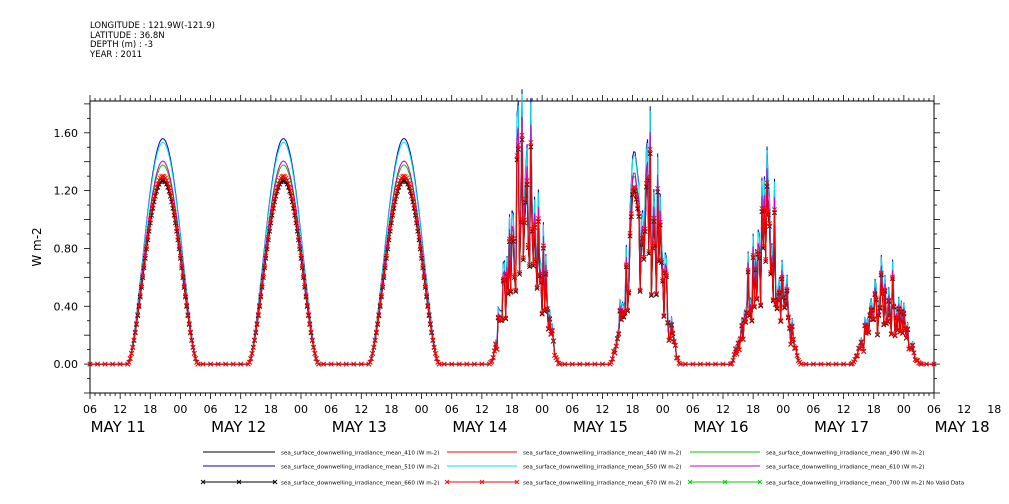  Describe the element at coordinates (66, 191) in the screenshot. I see `y-tick-label: 1.20` at that location.